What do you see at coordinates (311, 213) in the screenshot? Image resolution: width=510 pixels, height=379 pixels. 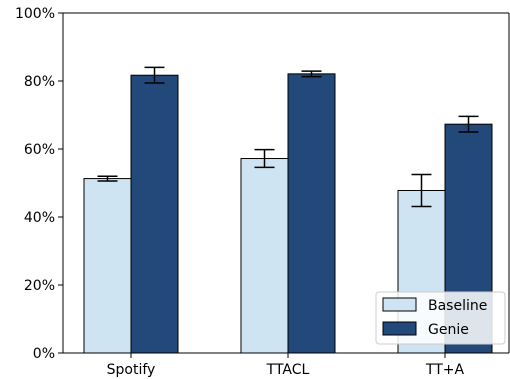 I see `bar-genie-ttacl` at bounding box center [311, 213].